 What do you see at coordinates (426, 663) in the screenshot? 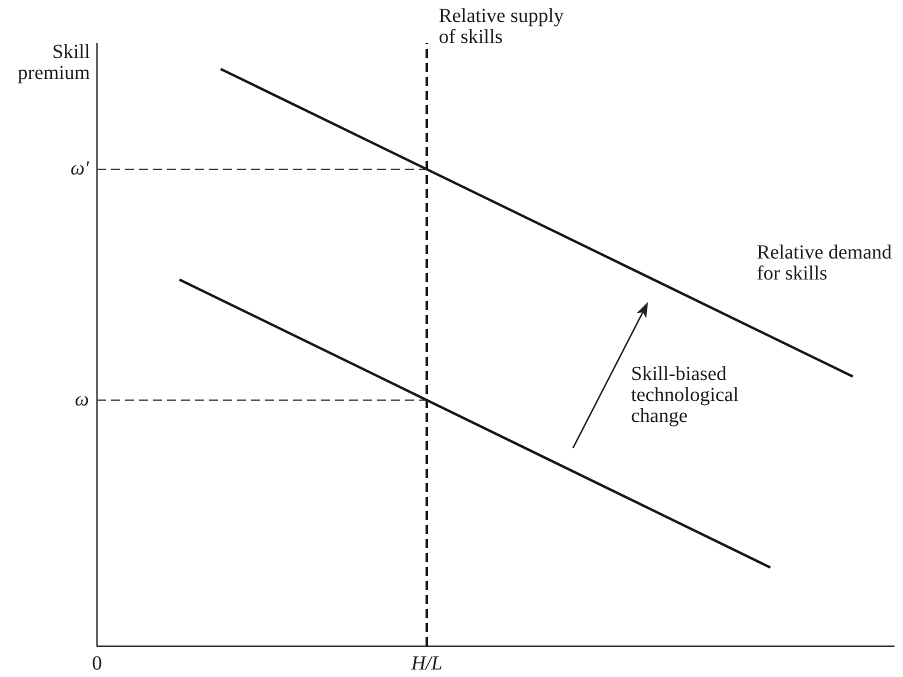
I see `x-tick-label: H/L` at bounding box center [426, 663].